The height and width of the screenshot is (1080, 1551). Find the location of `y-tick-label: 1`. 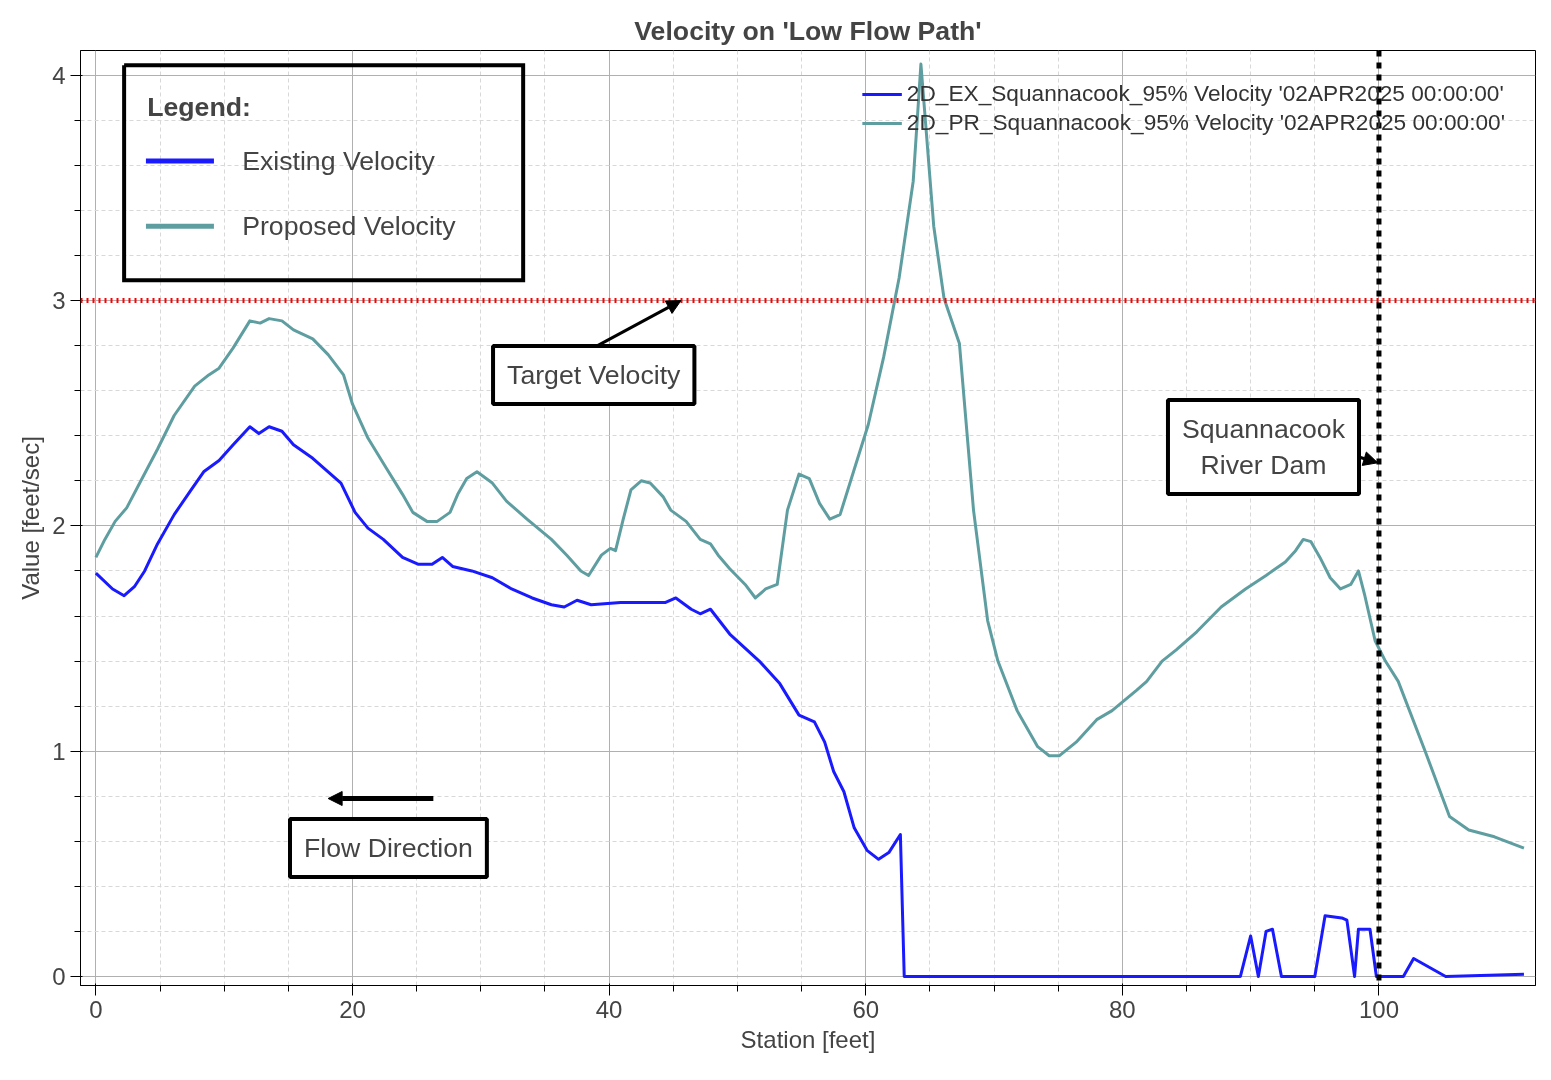

y-tick-label: 1 is located at coordinates (59, 751).